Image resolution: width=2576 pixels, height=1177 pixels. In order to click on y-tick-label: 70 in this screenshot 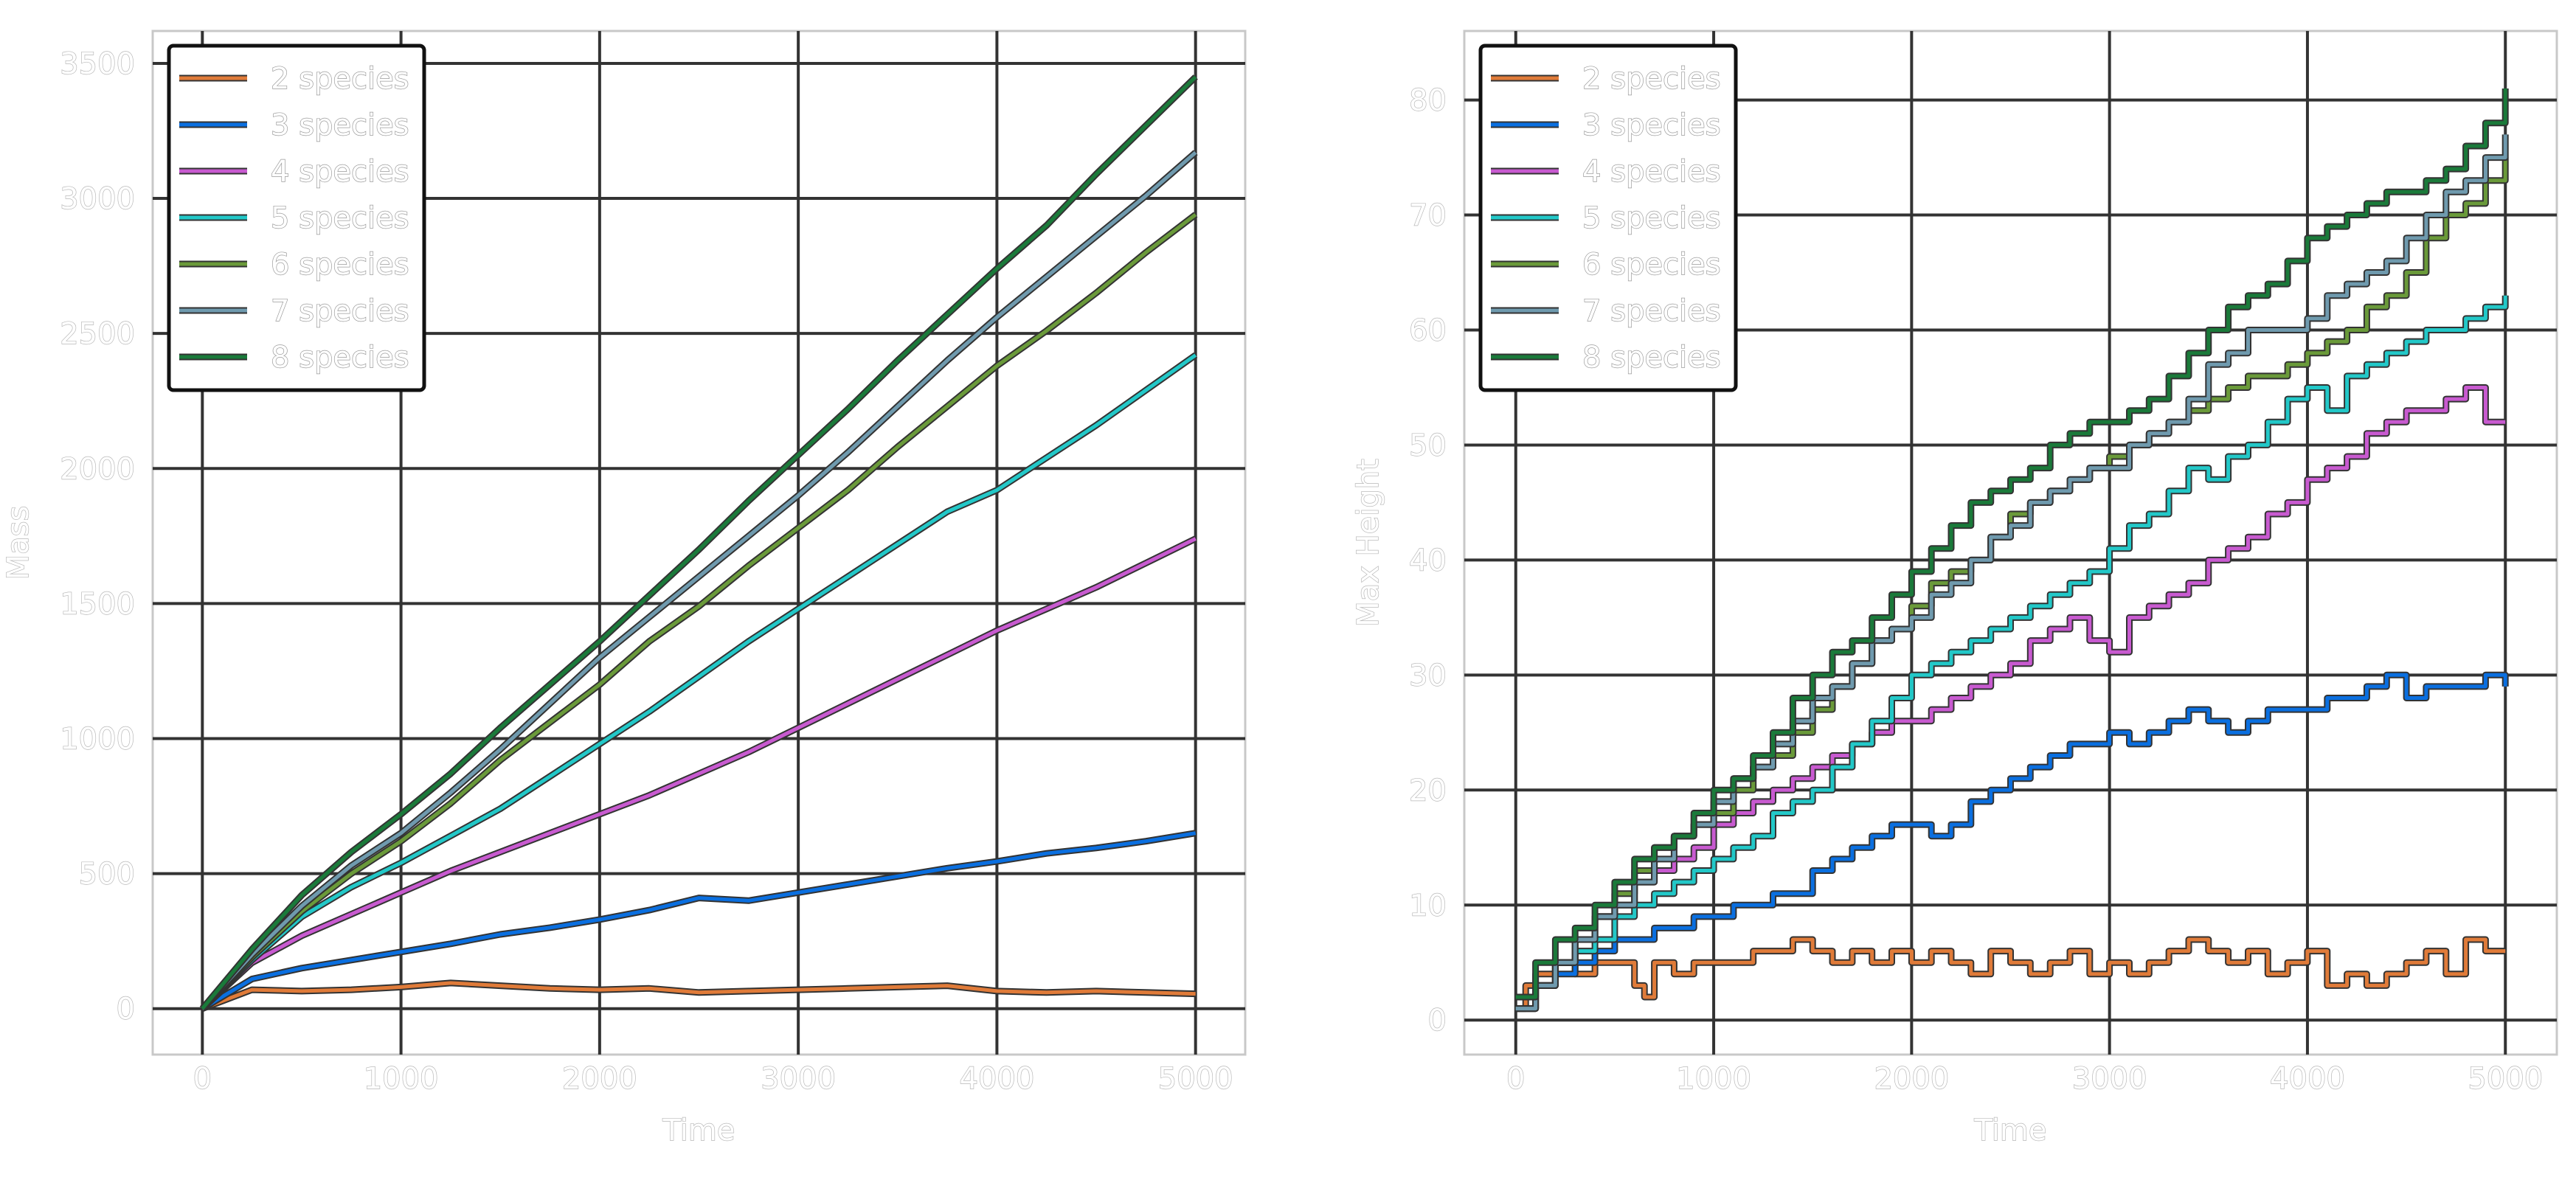, I will do `click(1428, 216)`.